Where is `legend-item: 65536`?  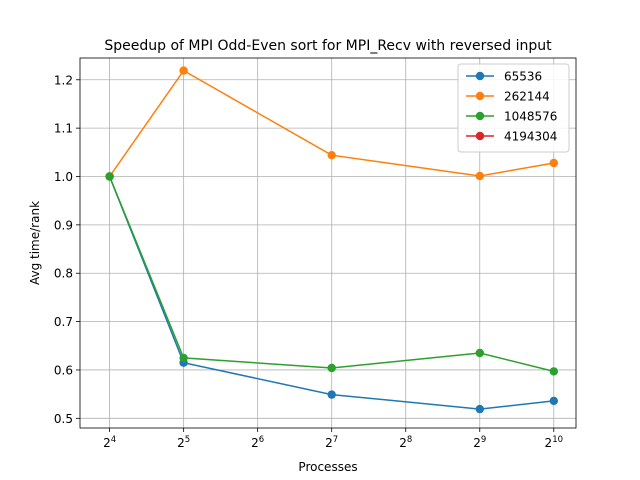
legend-item: 65536 is located at coordinates (504, 77).